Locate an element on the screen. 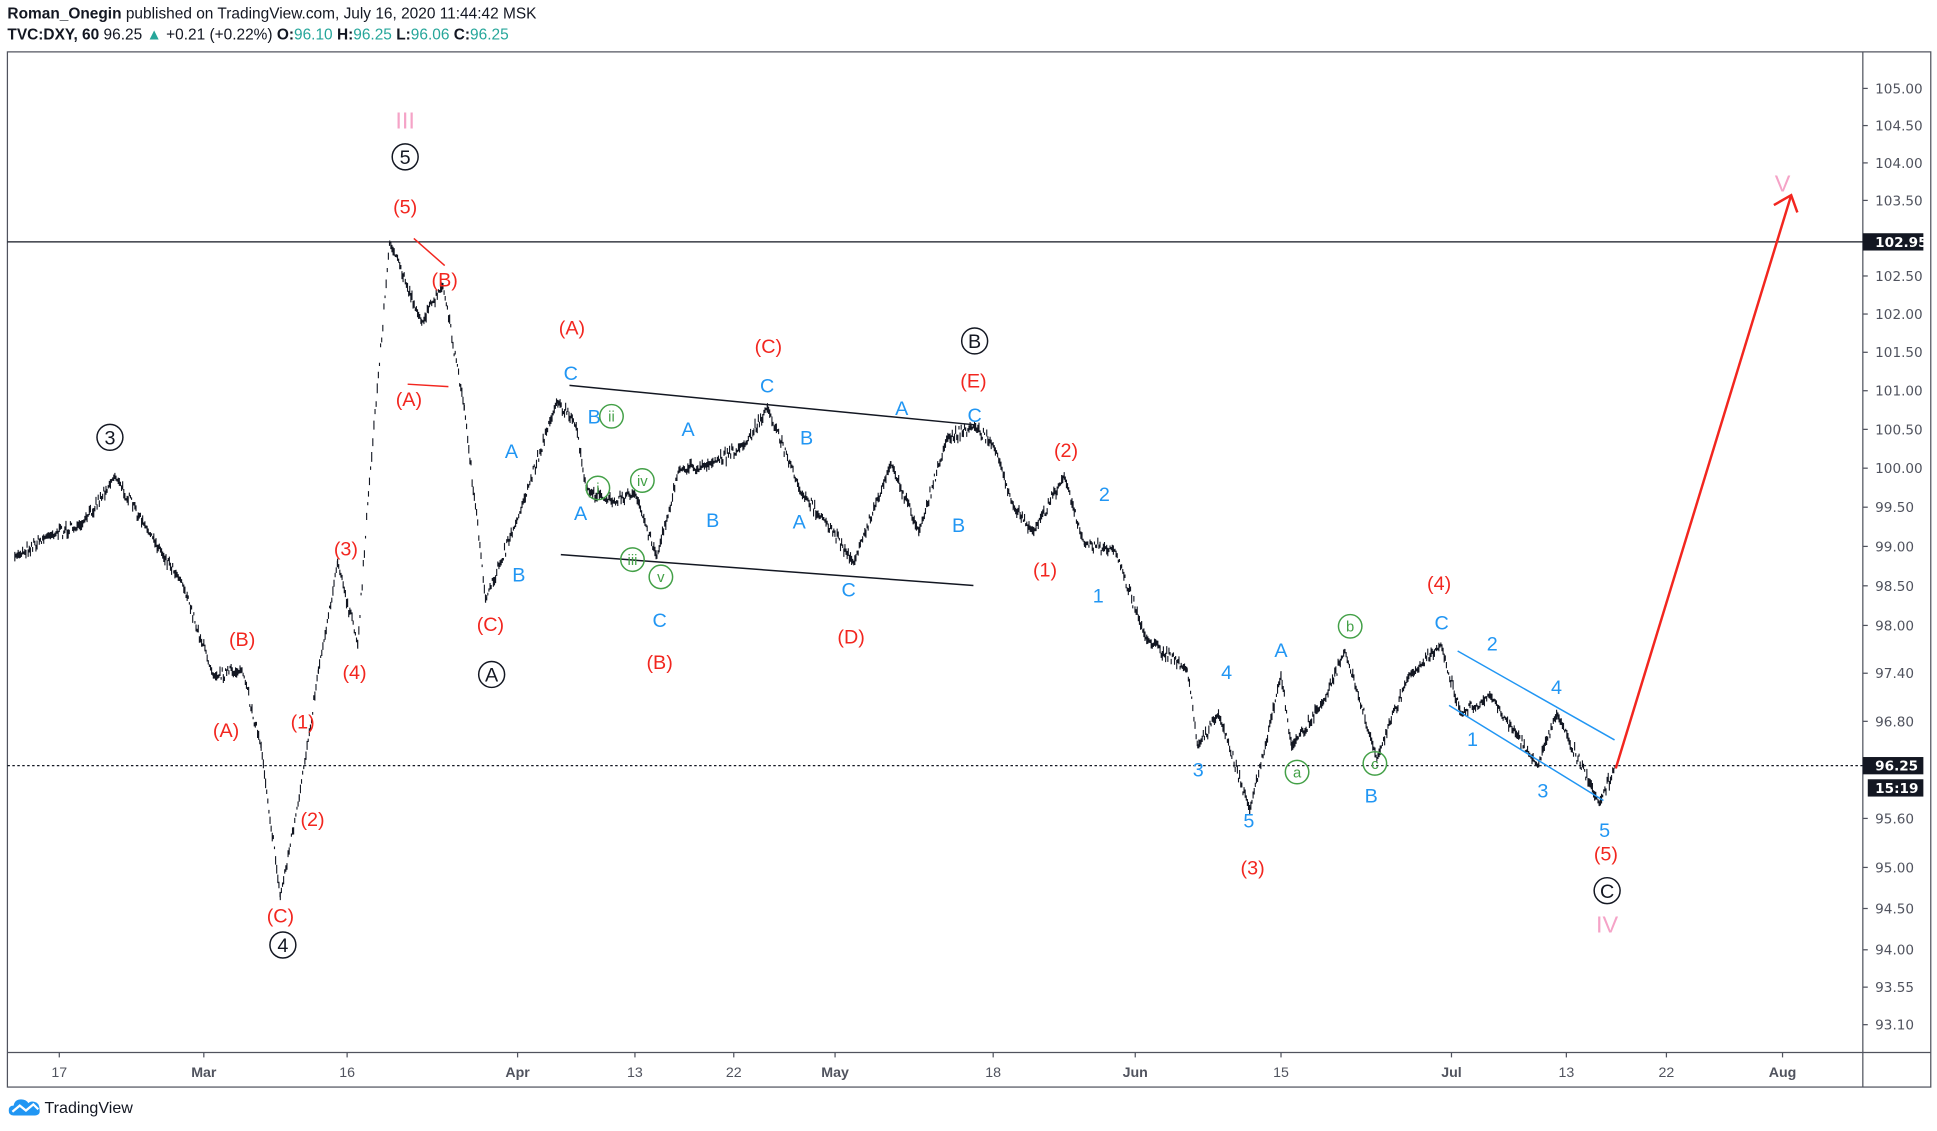 This screenshot has height=1131, width=1937. wave-label-text: B is located at coordinates (712, 521).